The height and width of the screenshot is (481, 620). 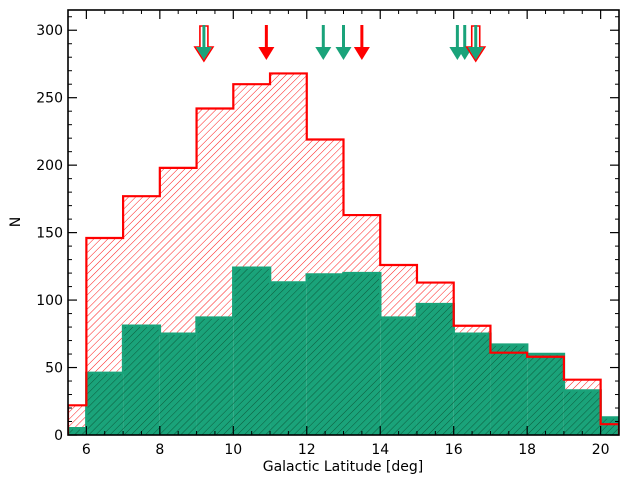 I want to click on y-tick-label: 250, so click(x=49, y=99).